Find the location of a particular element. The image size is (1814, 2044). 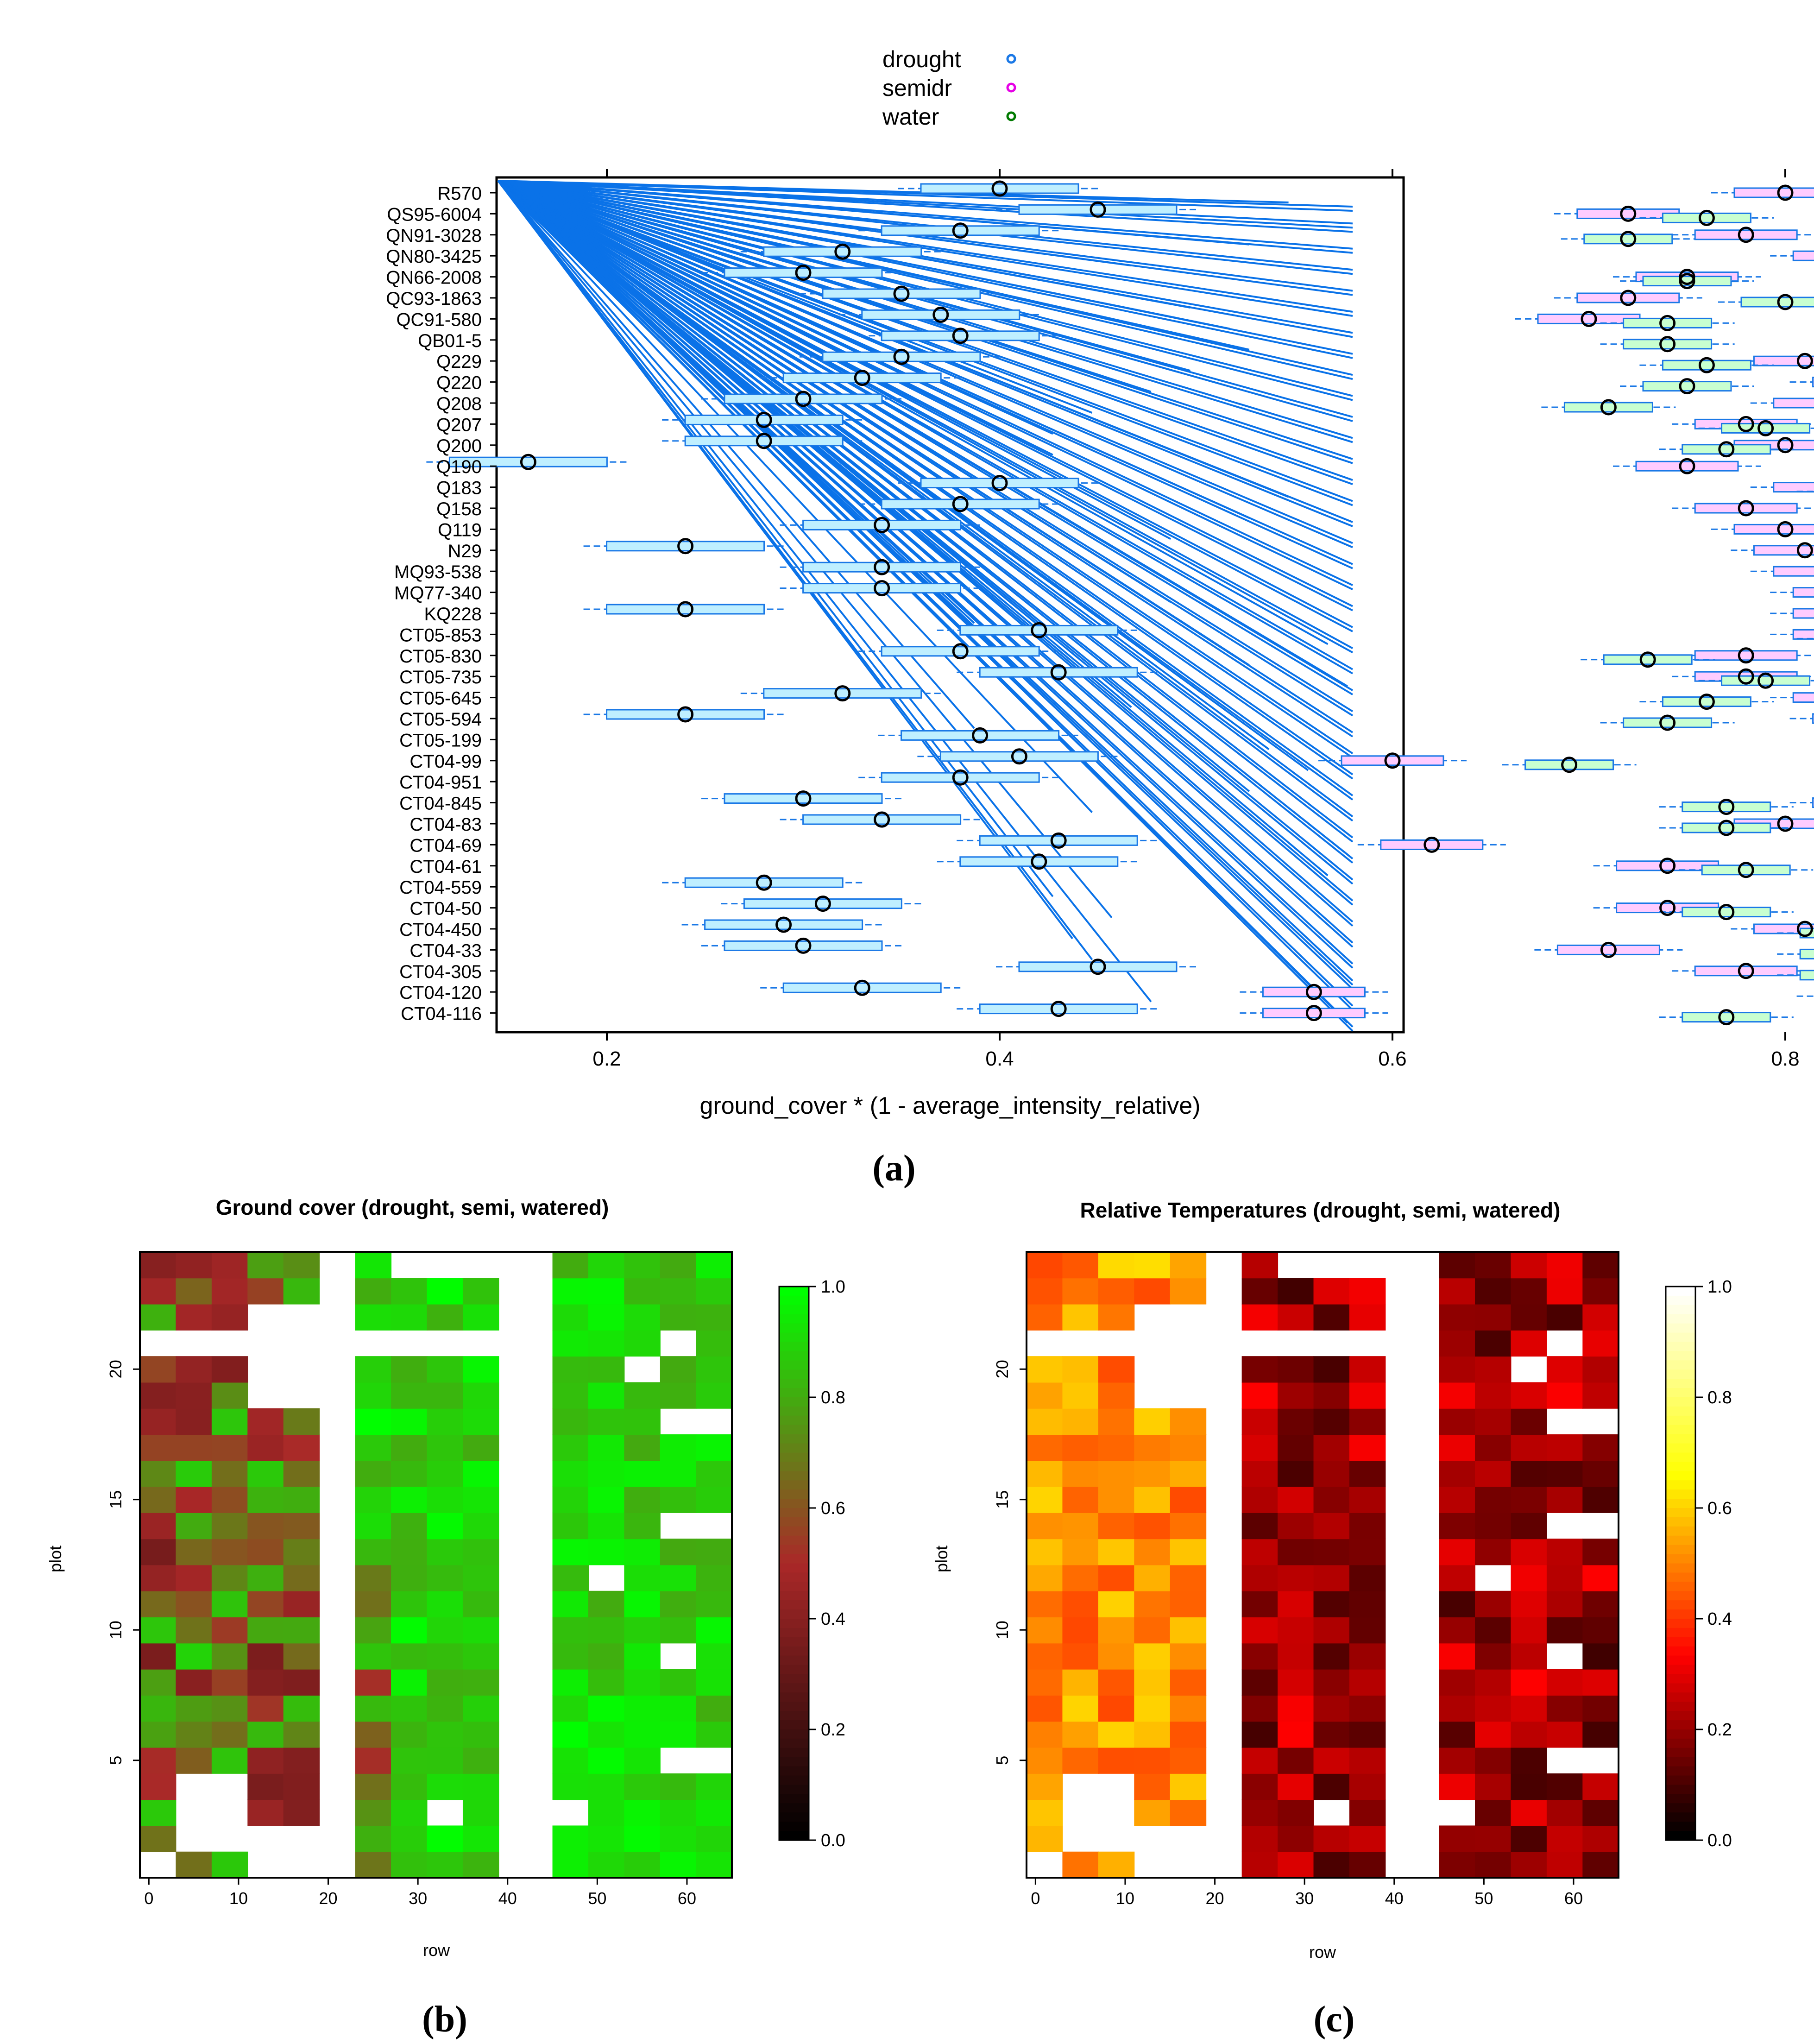

category-label: Q208 is located at coordinates (459, 404).